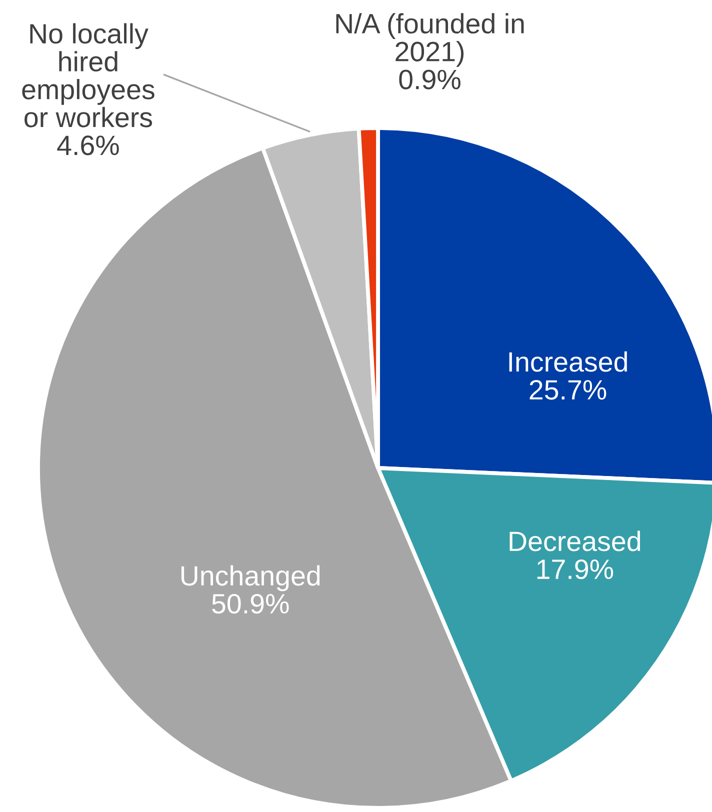  Describe the element at coordinates (575, 569) in the screenshot. I see `data-label: 17.9%` at that location.